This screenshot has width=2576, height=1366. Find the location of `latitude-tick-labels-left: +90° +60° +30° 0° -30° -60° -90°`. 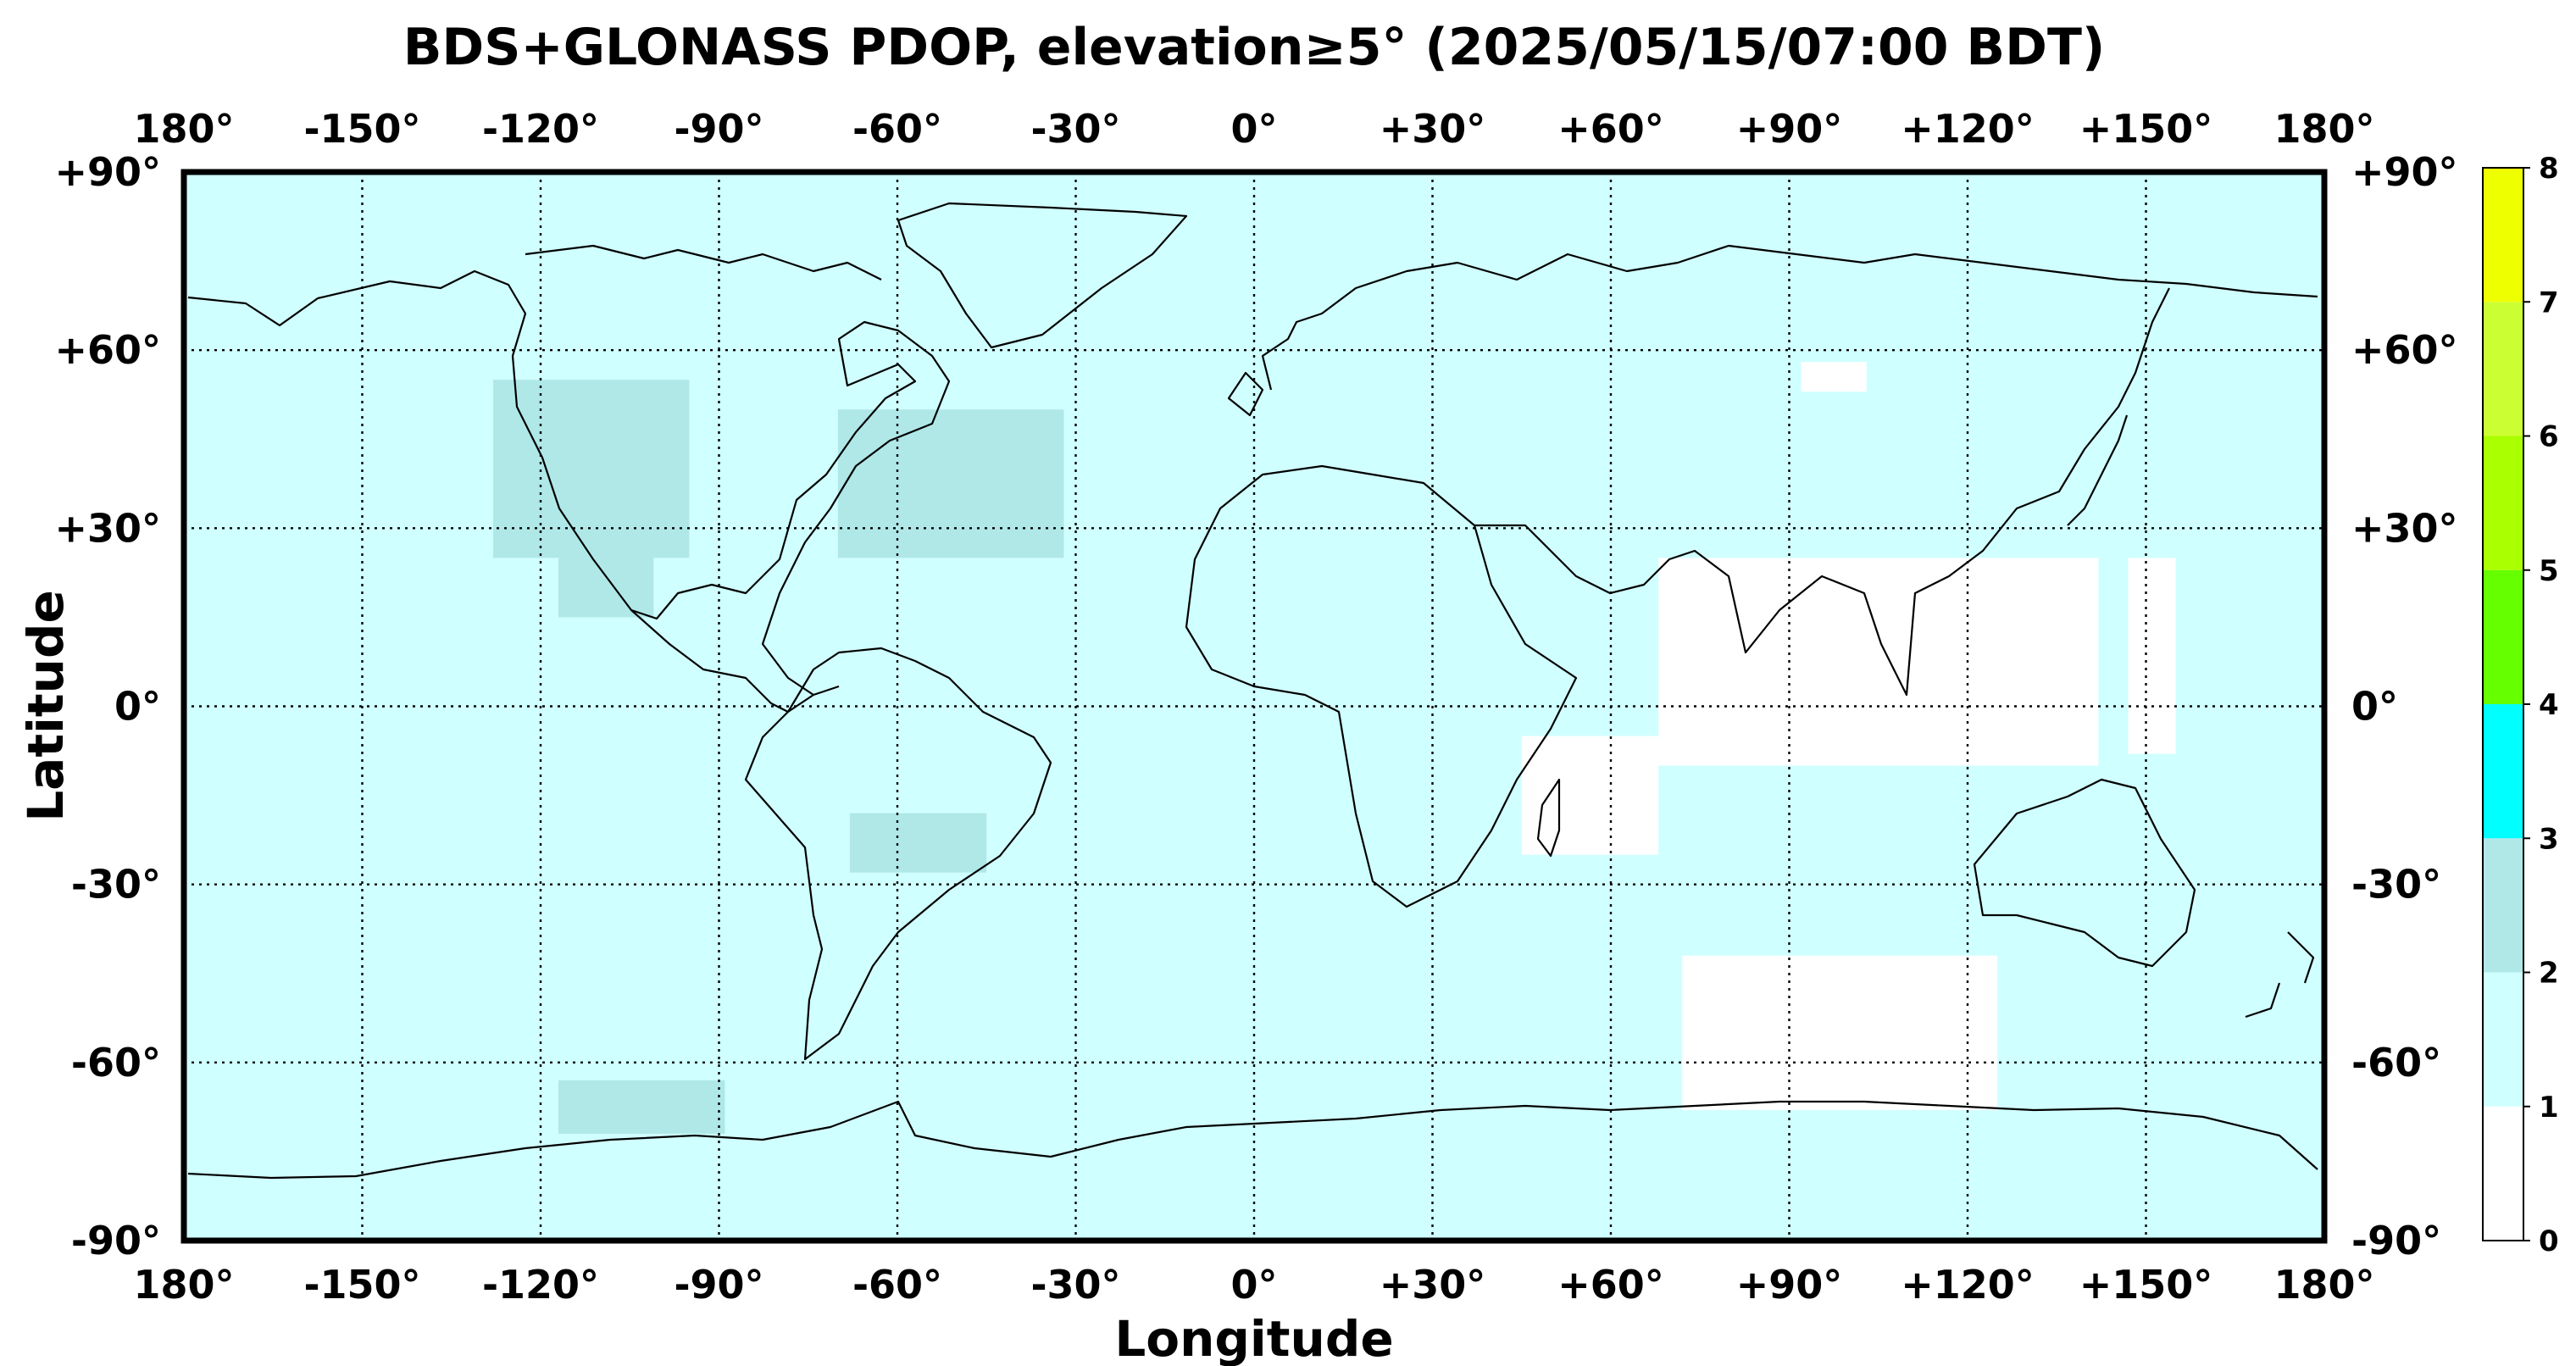

latitude-tick-labels-left: +90° +60° +30° 0° -30° -60° -90° is located at coordinates (107, 706).